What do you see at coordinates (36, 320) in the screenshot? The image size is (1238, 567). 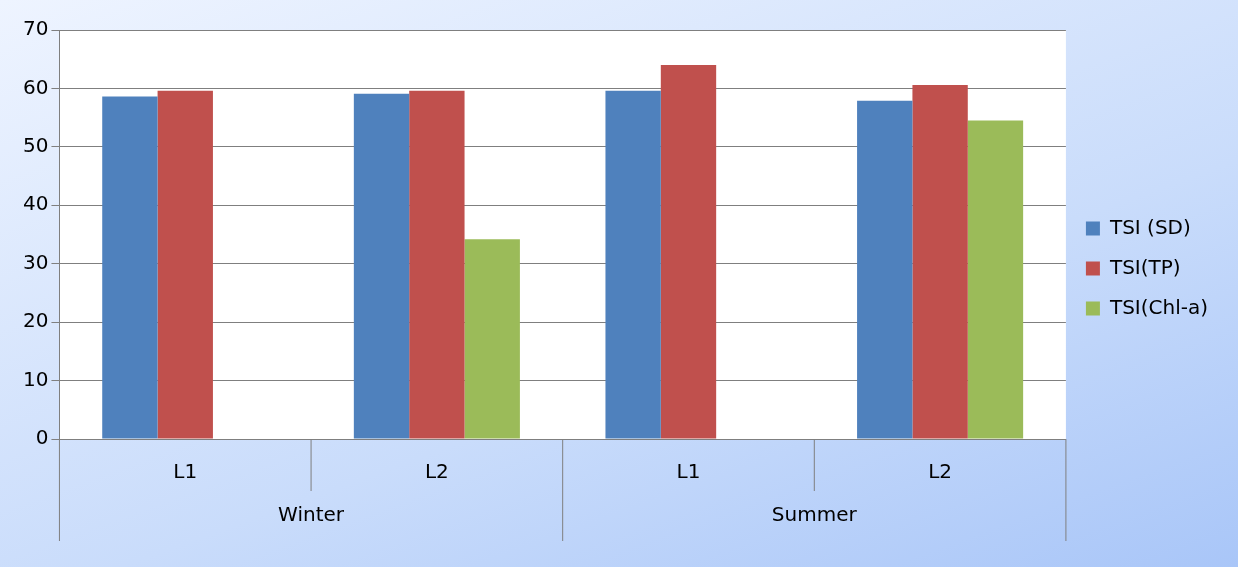 I see `y-tick-label: 20` at bounding box center [36, 320].